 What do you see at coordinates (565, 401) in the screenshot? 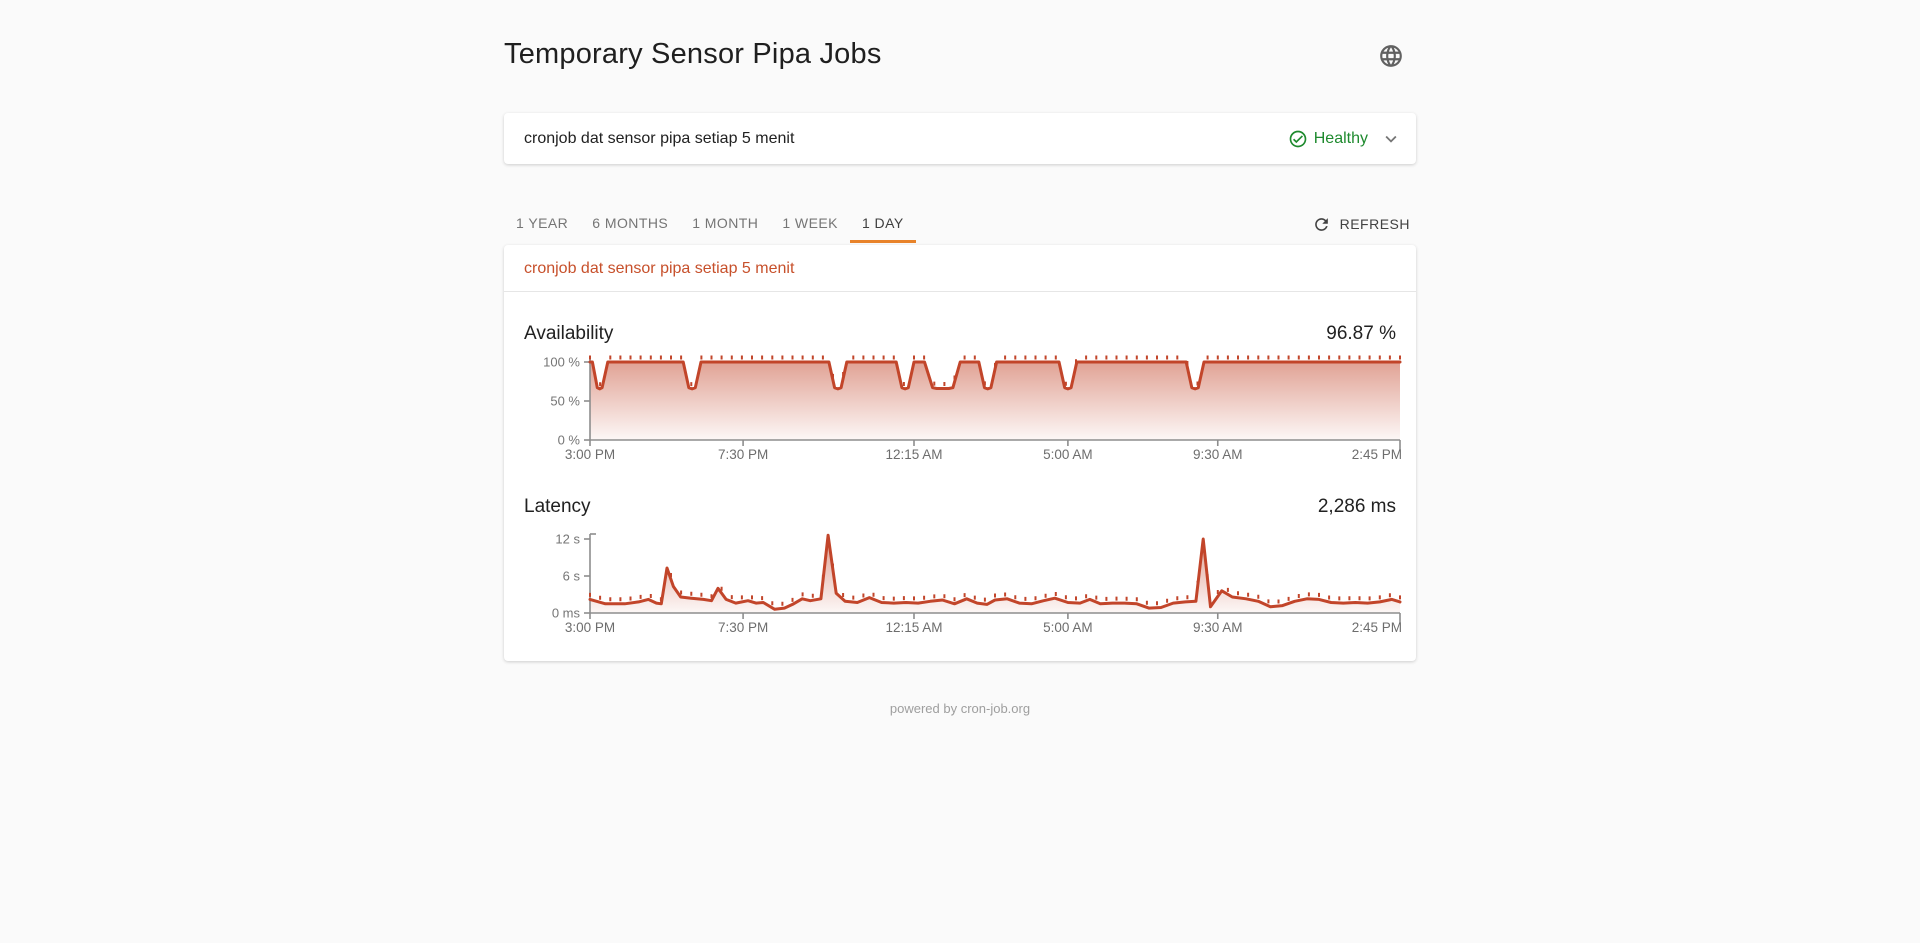
I see `svg-text: 50 %` at bounding box center [565, 401].